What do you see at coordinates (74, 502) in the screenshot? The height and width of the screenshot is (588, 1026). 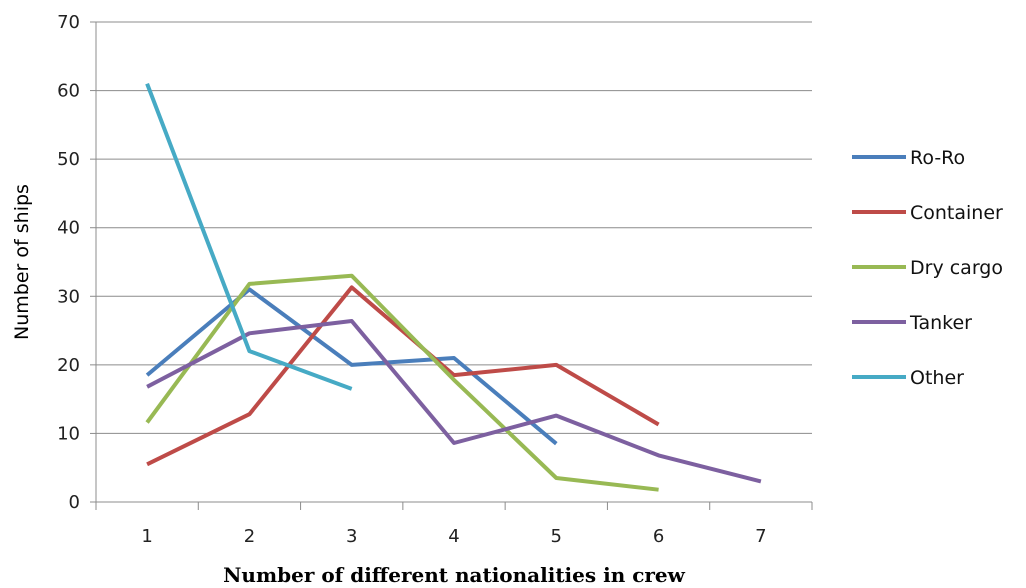 I see `y-tick-label: 0` at bounding box center [74, 502].